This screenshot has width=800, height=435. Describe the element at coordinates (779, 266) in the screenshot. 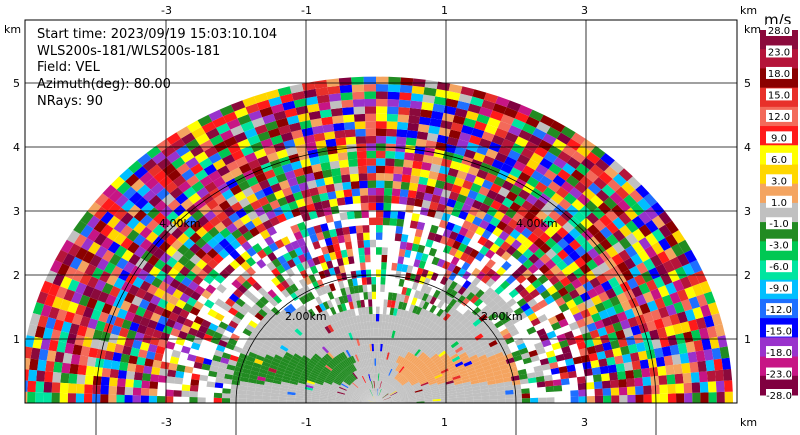

I see `colorbar-label-bg` at that location.